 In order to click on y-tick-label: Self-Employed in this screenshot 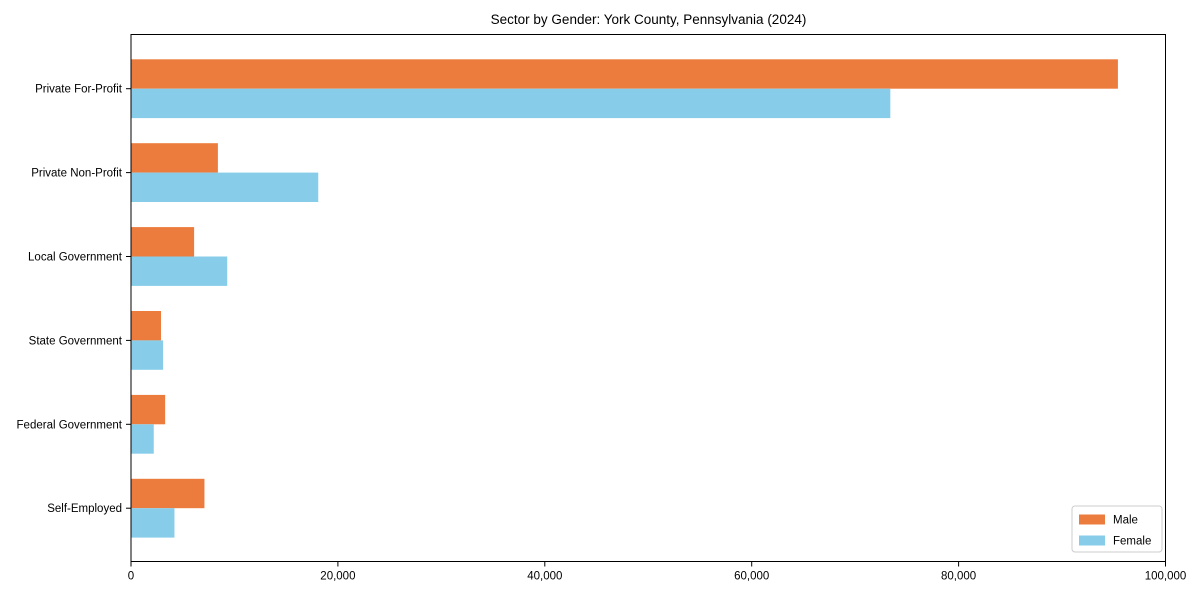, I will do `click(84, 509)`.